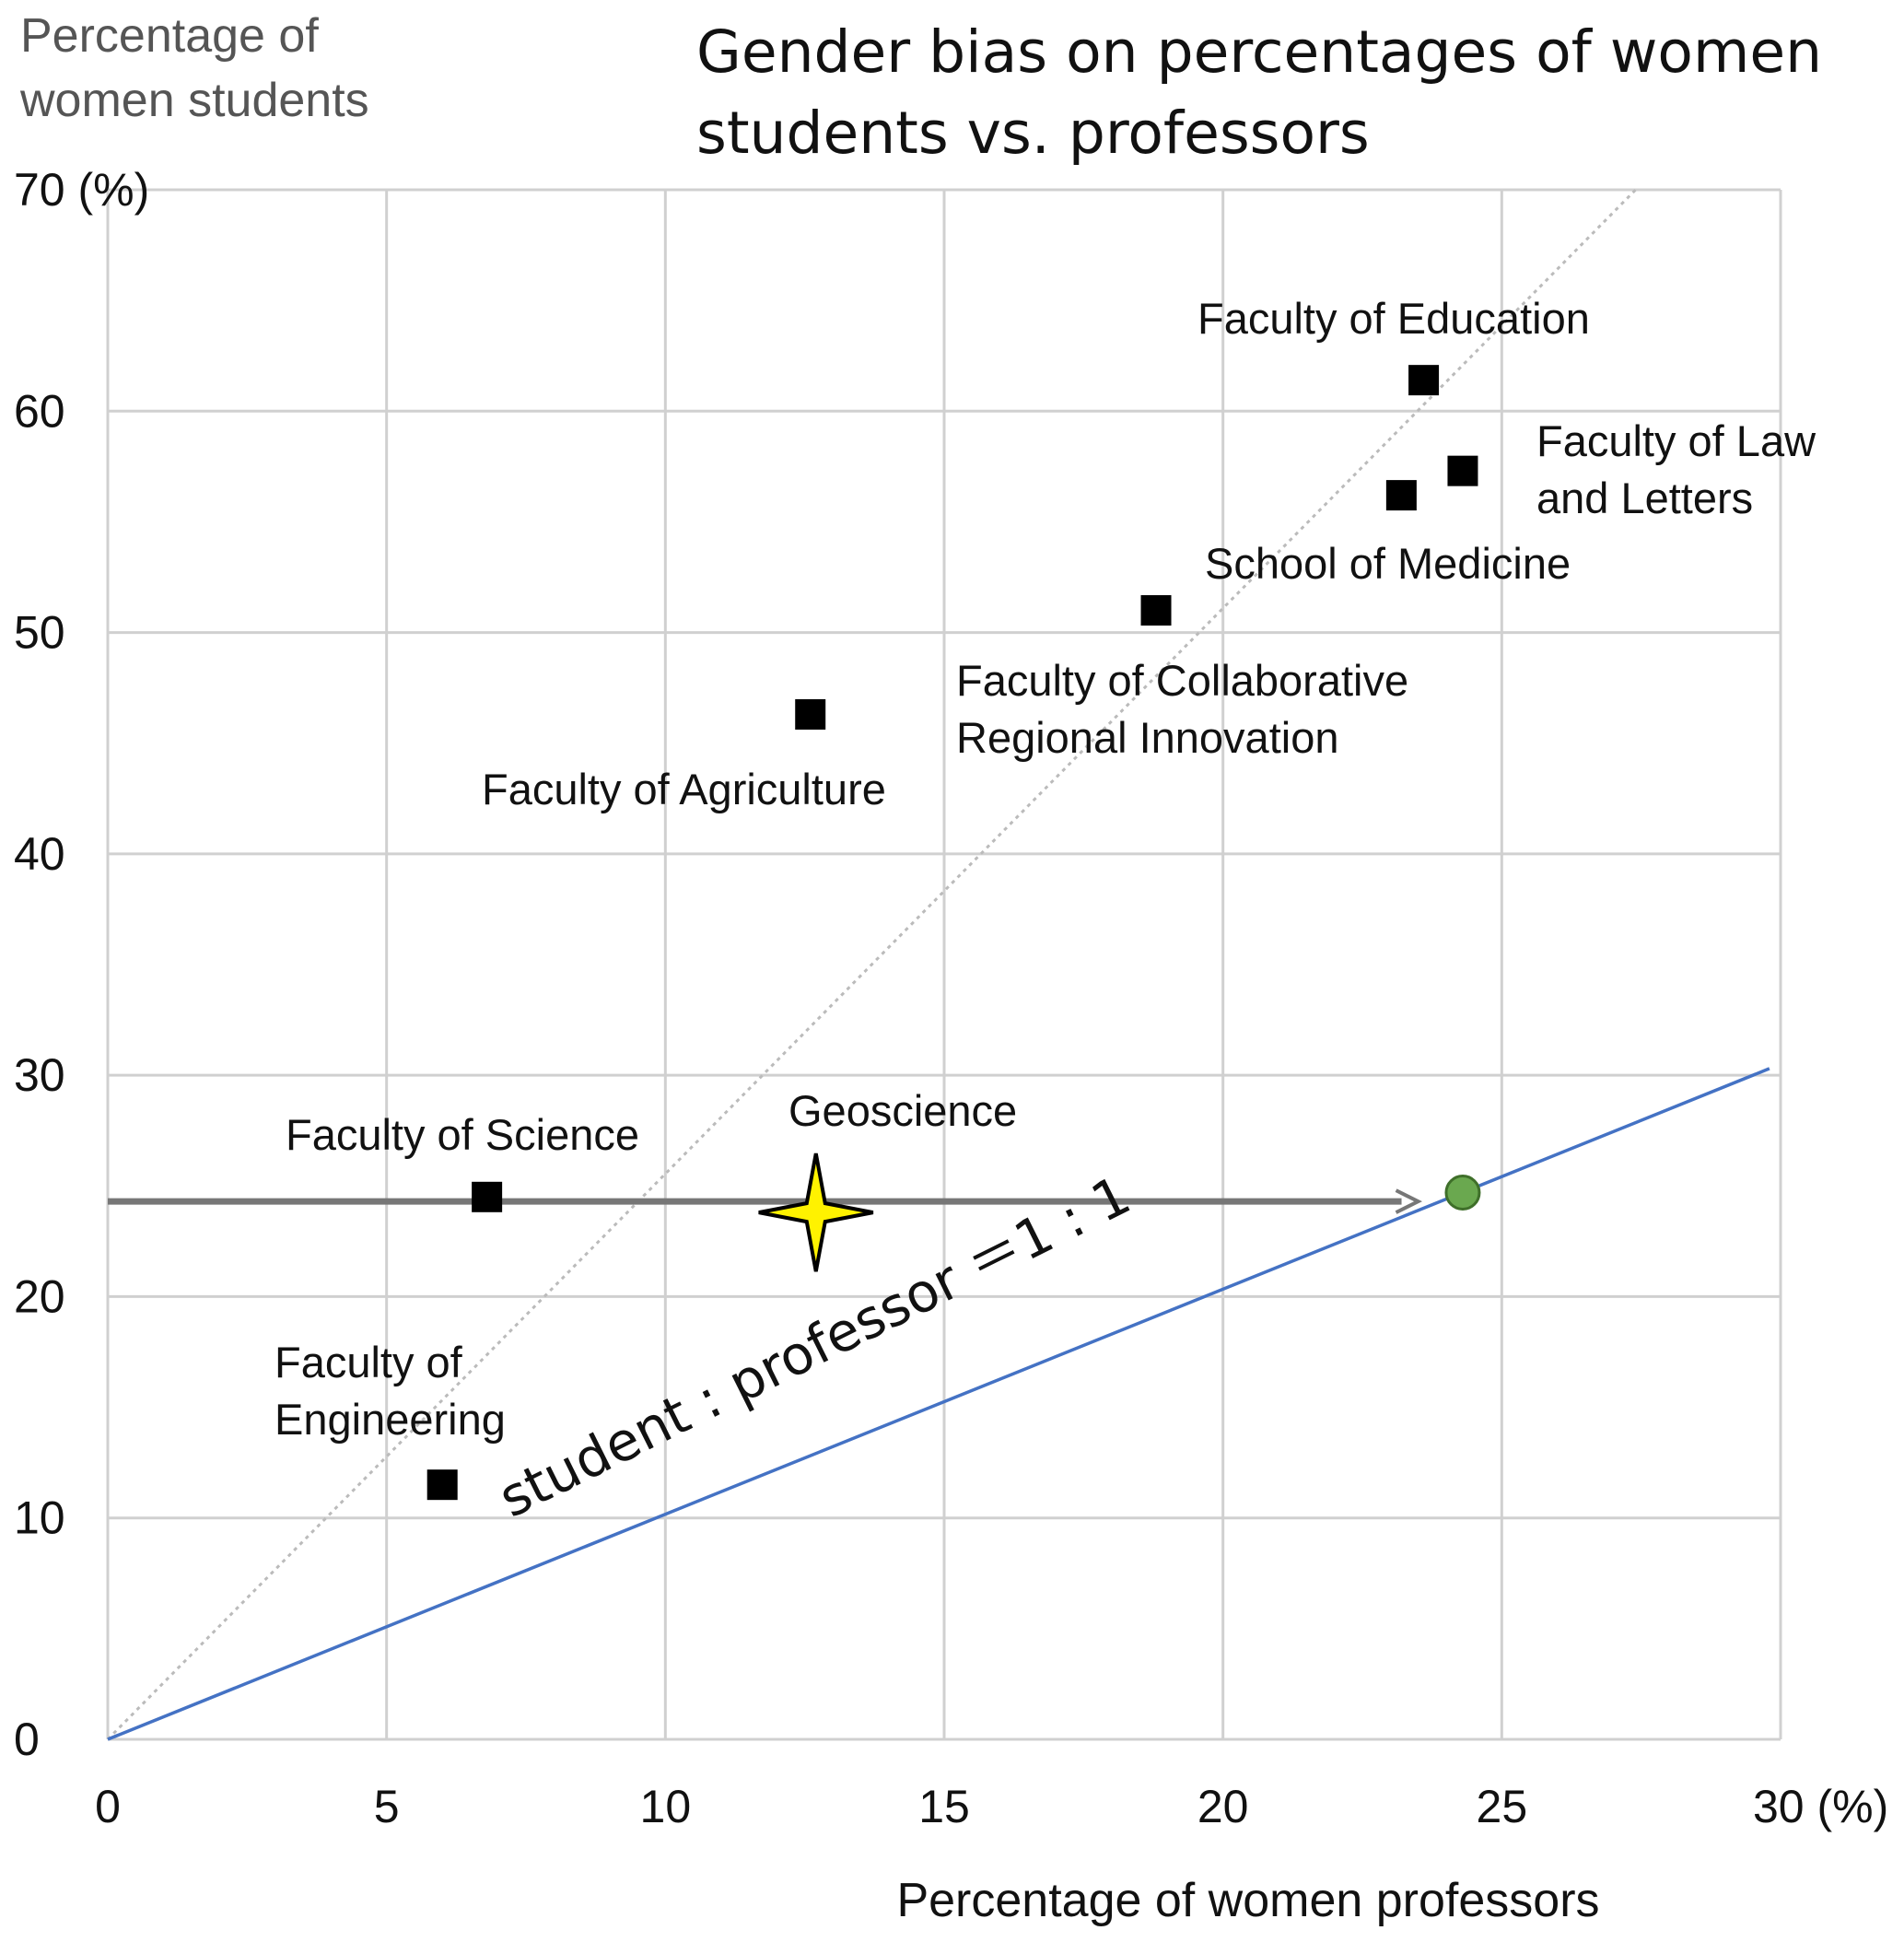 Image resolution: width=1904 pixels, height=1942 pixels. Describe the element at coordinates (81, 964) in the screenshot. I see `y-axis-ticks: 0 10 20 30 40 50 60 70 (%)` at that location.